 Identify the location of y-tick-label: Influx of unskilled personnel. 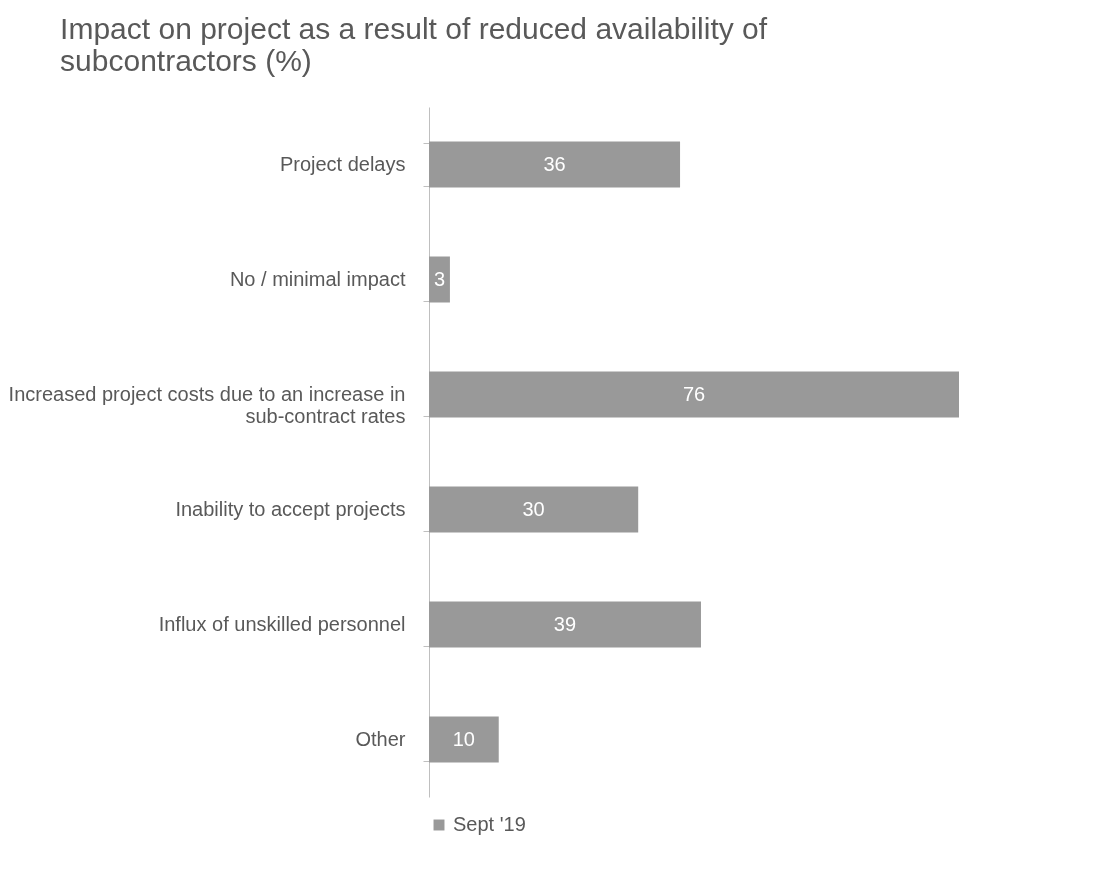
(282, 624).